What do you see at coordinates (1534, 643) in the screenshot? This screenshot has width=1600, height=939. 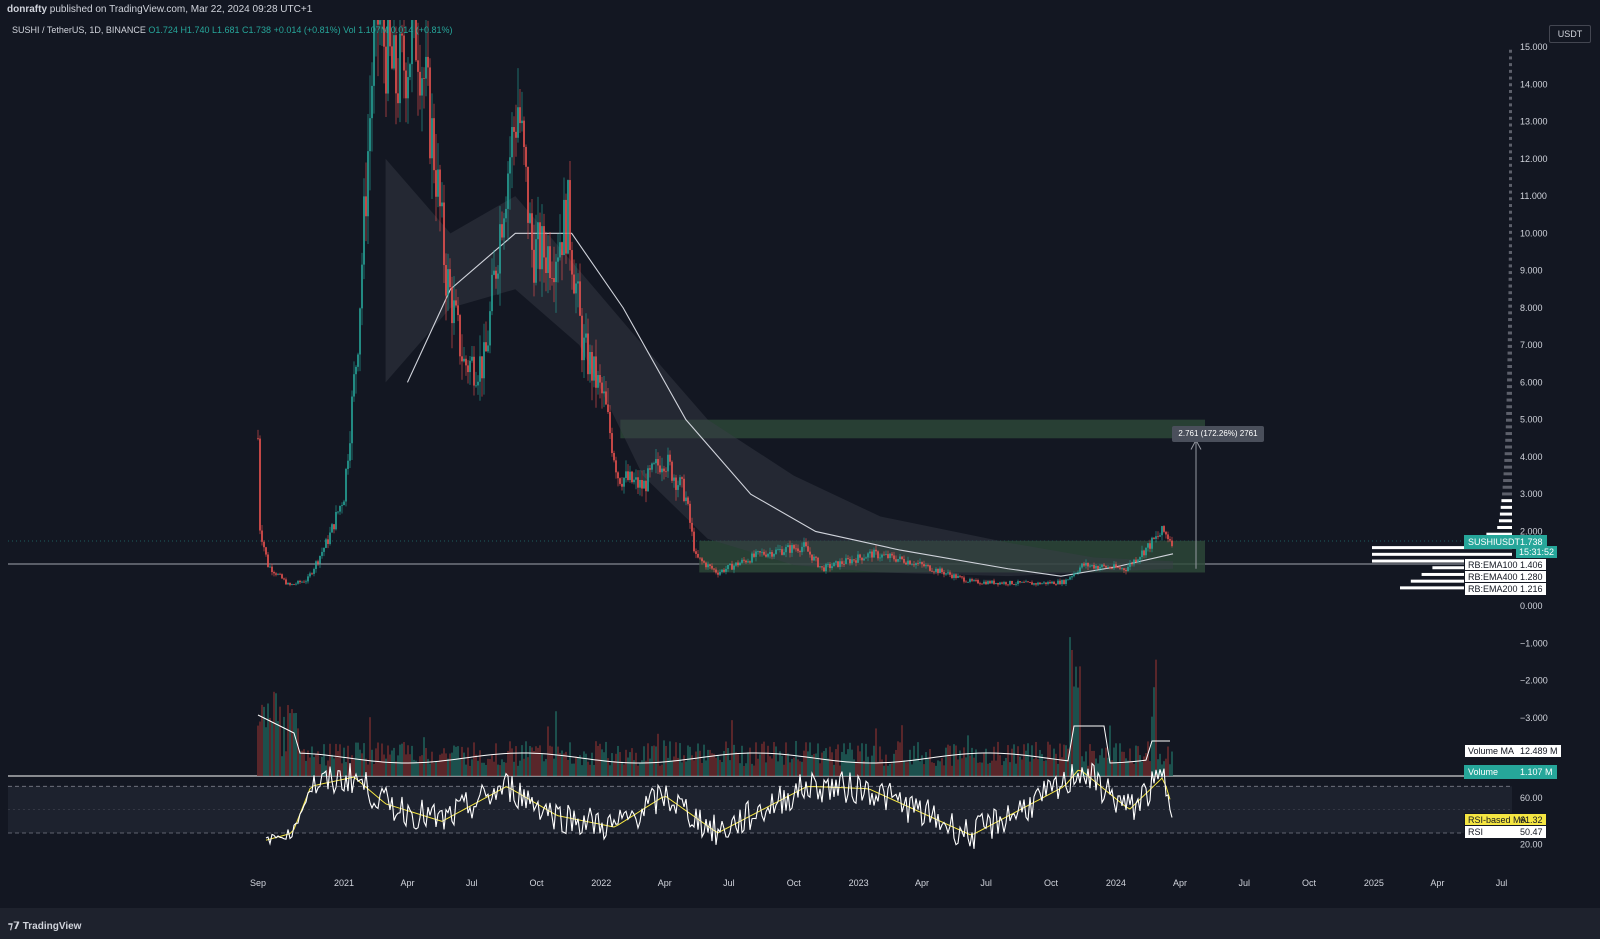 I see `price-axis-tick: −1.000` at bounding box center [1534, 643].